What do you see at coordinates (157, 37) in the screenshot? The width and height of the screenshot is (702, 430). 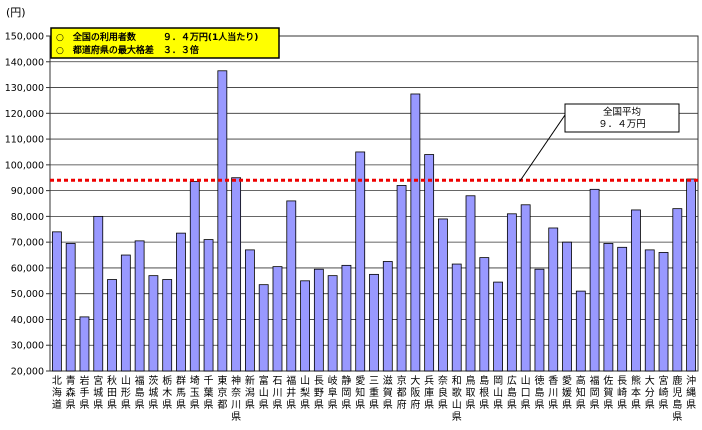 I see `legend-line-1: ○ 全国の利用者数 ９．４万円(1人当たり)` at bounding box center [157, 37].